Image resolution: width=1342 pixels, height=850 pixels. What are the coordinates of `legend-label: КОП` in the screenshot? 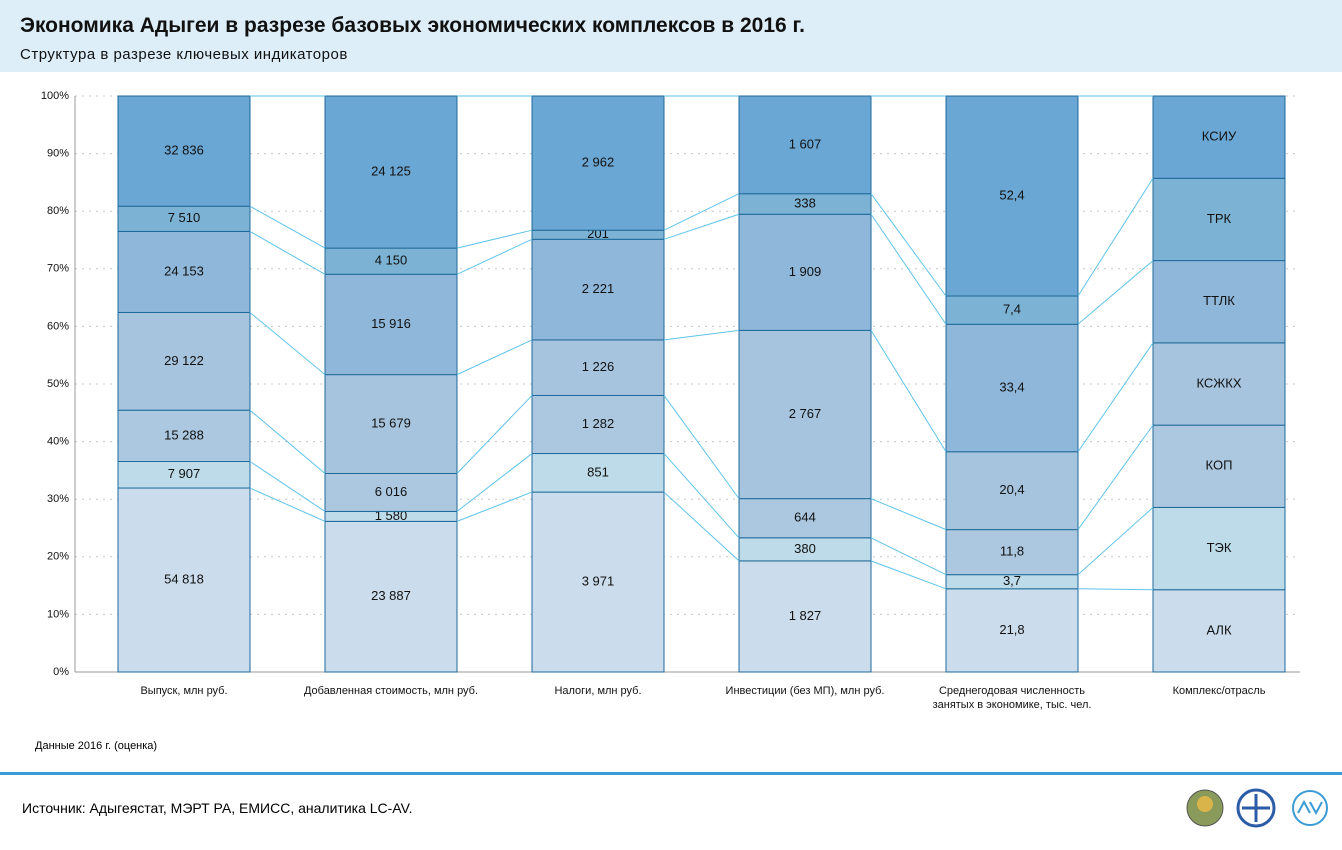 It's located at (1219, 465).